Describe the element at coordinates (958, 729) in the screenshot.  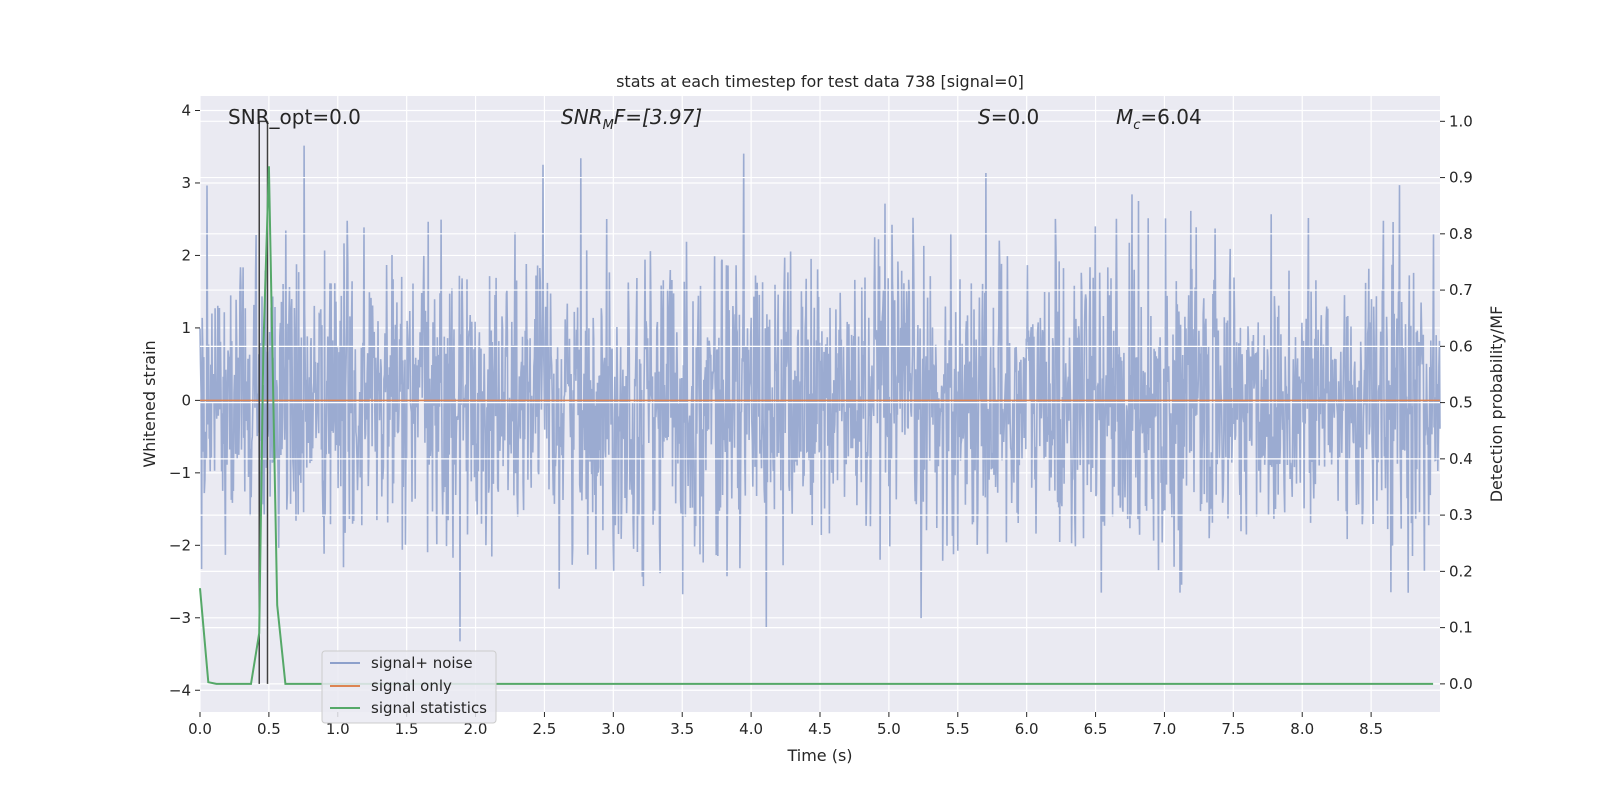
I see `x-tick-label: 5.5` at that location.